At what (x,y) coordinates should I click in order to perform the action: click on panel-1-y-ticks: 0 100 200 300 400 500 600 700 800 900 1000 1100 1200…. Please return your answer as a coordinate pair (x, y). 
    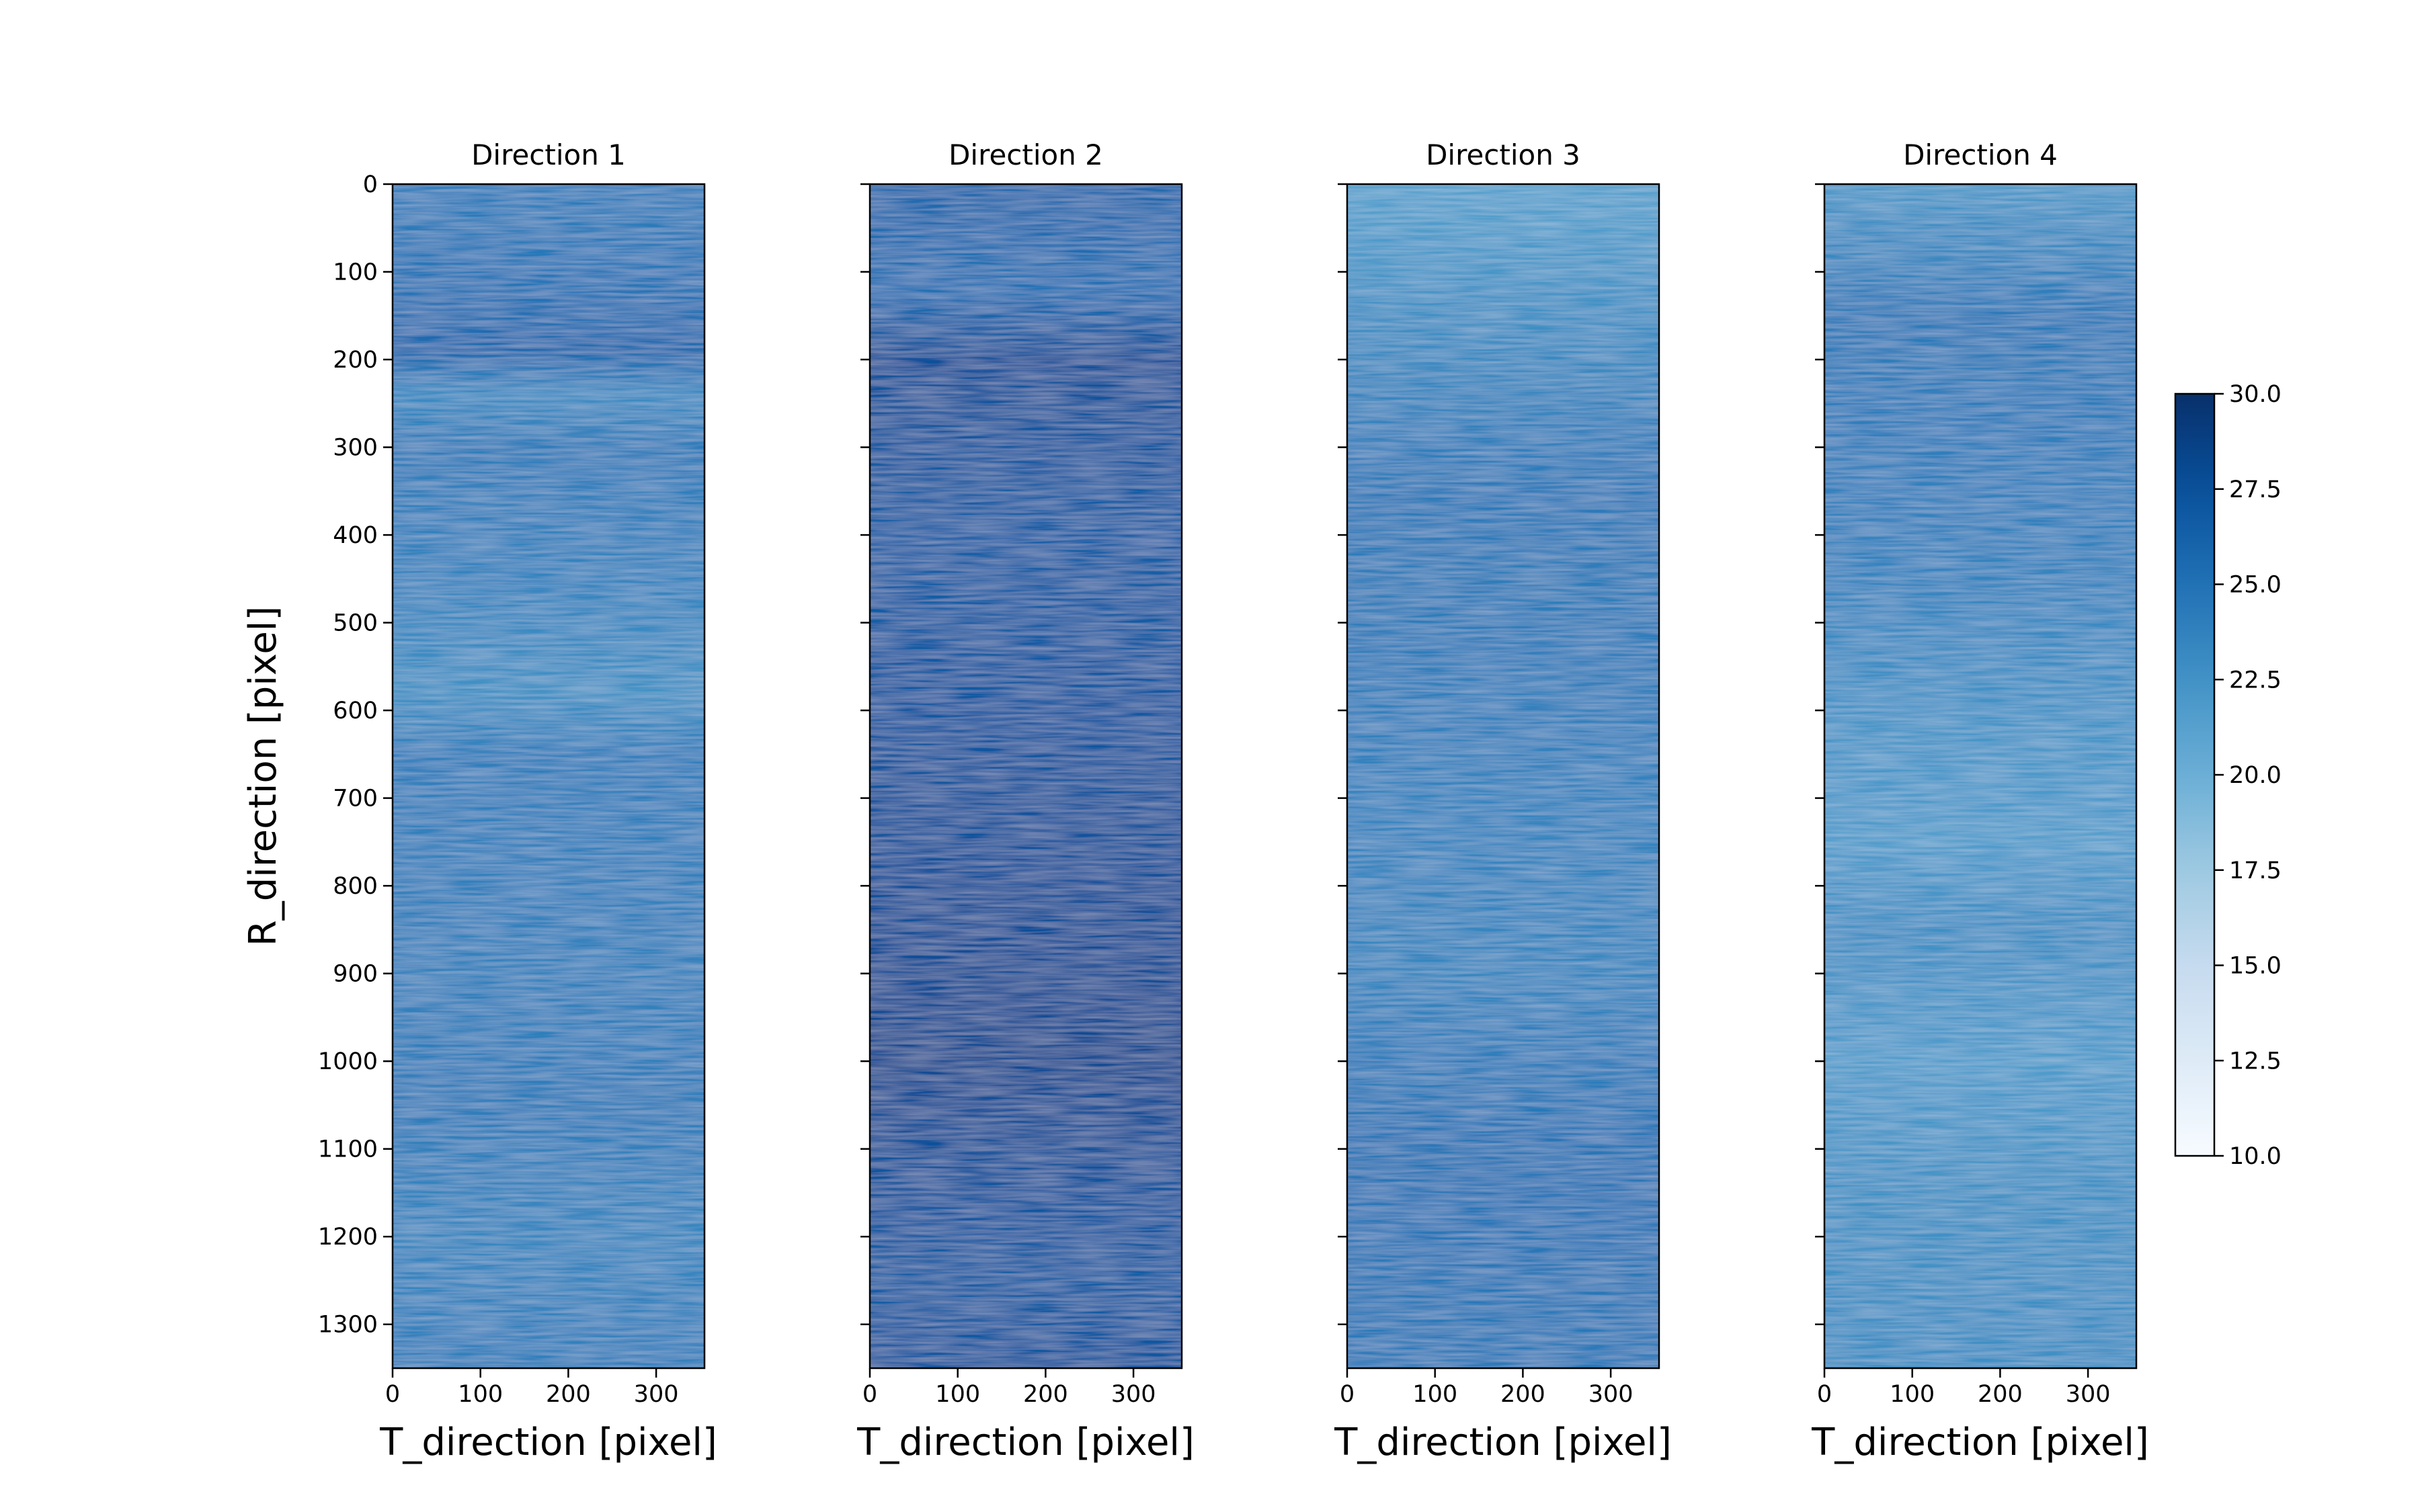
    Looking at the image, I should click on (355, 755).